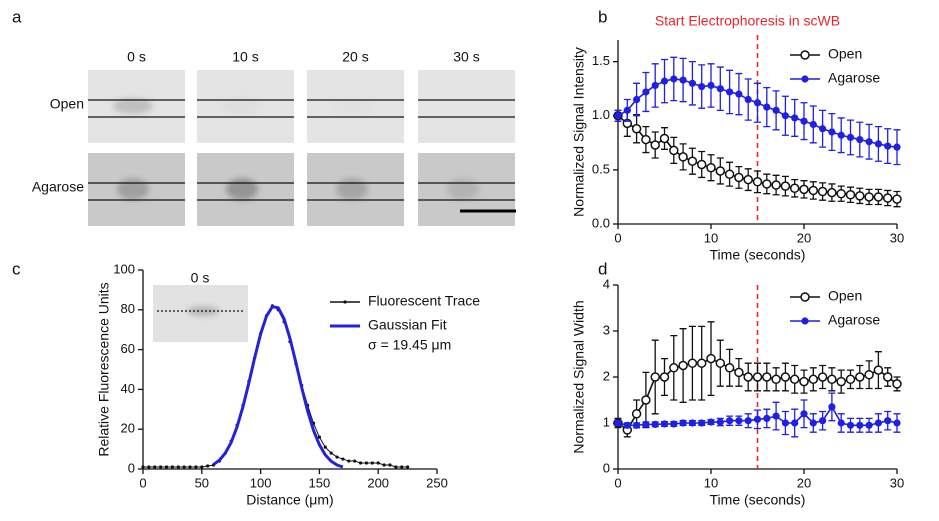 The width and height of the screenshot is (939, 521). Describe the element at coordinates (200, 313) in the screenshot. I see `inset-image` at that location.